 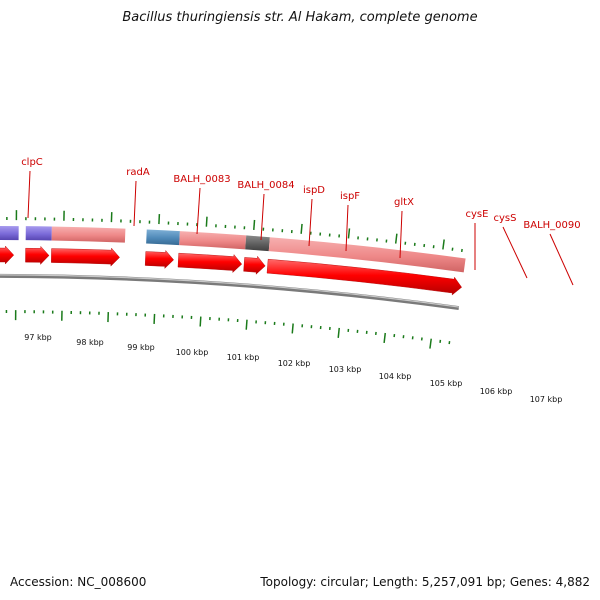 I want to click on gene-label-BALH_0083: BALH_0083, so click(x=201, y=179).